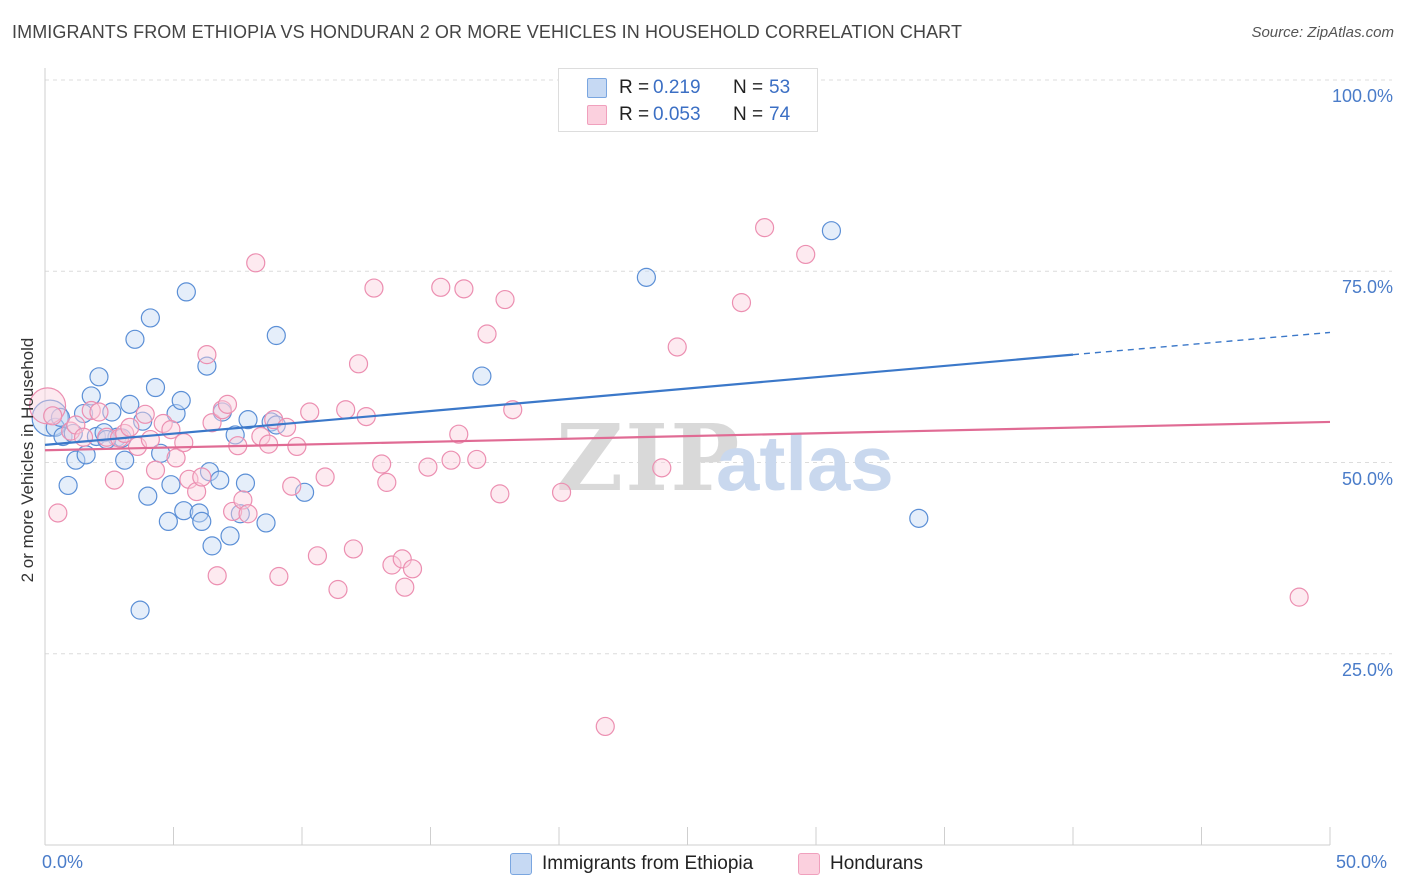  I want to click on trend-lines, so click(687, 391).